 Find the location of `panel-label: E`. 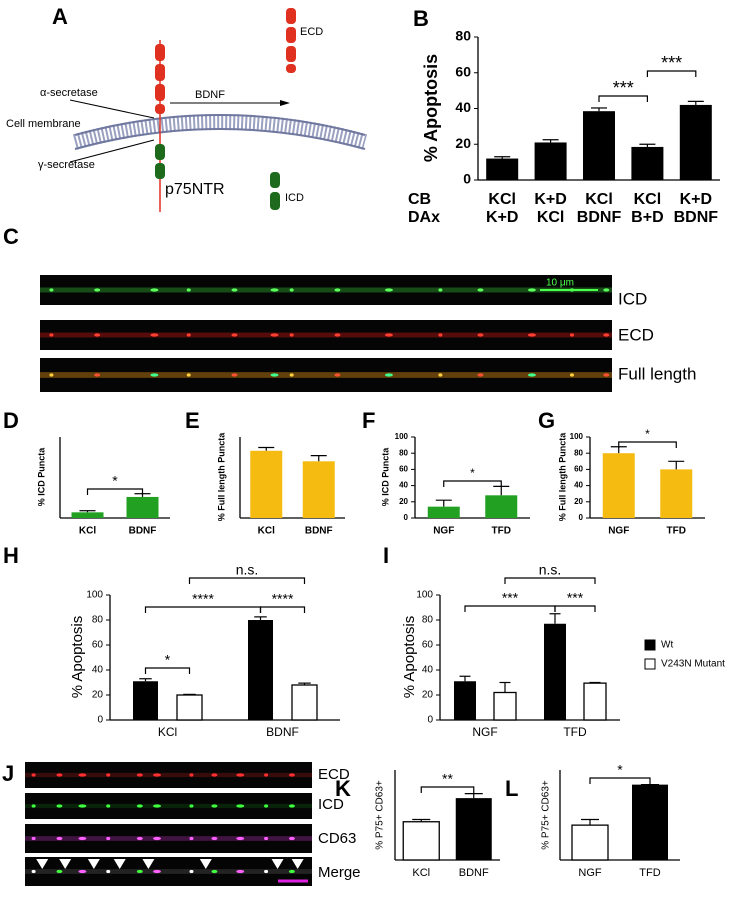

panel-label: E is located at coordinates (192, 420).